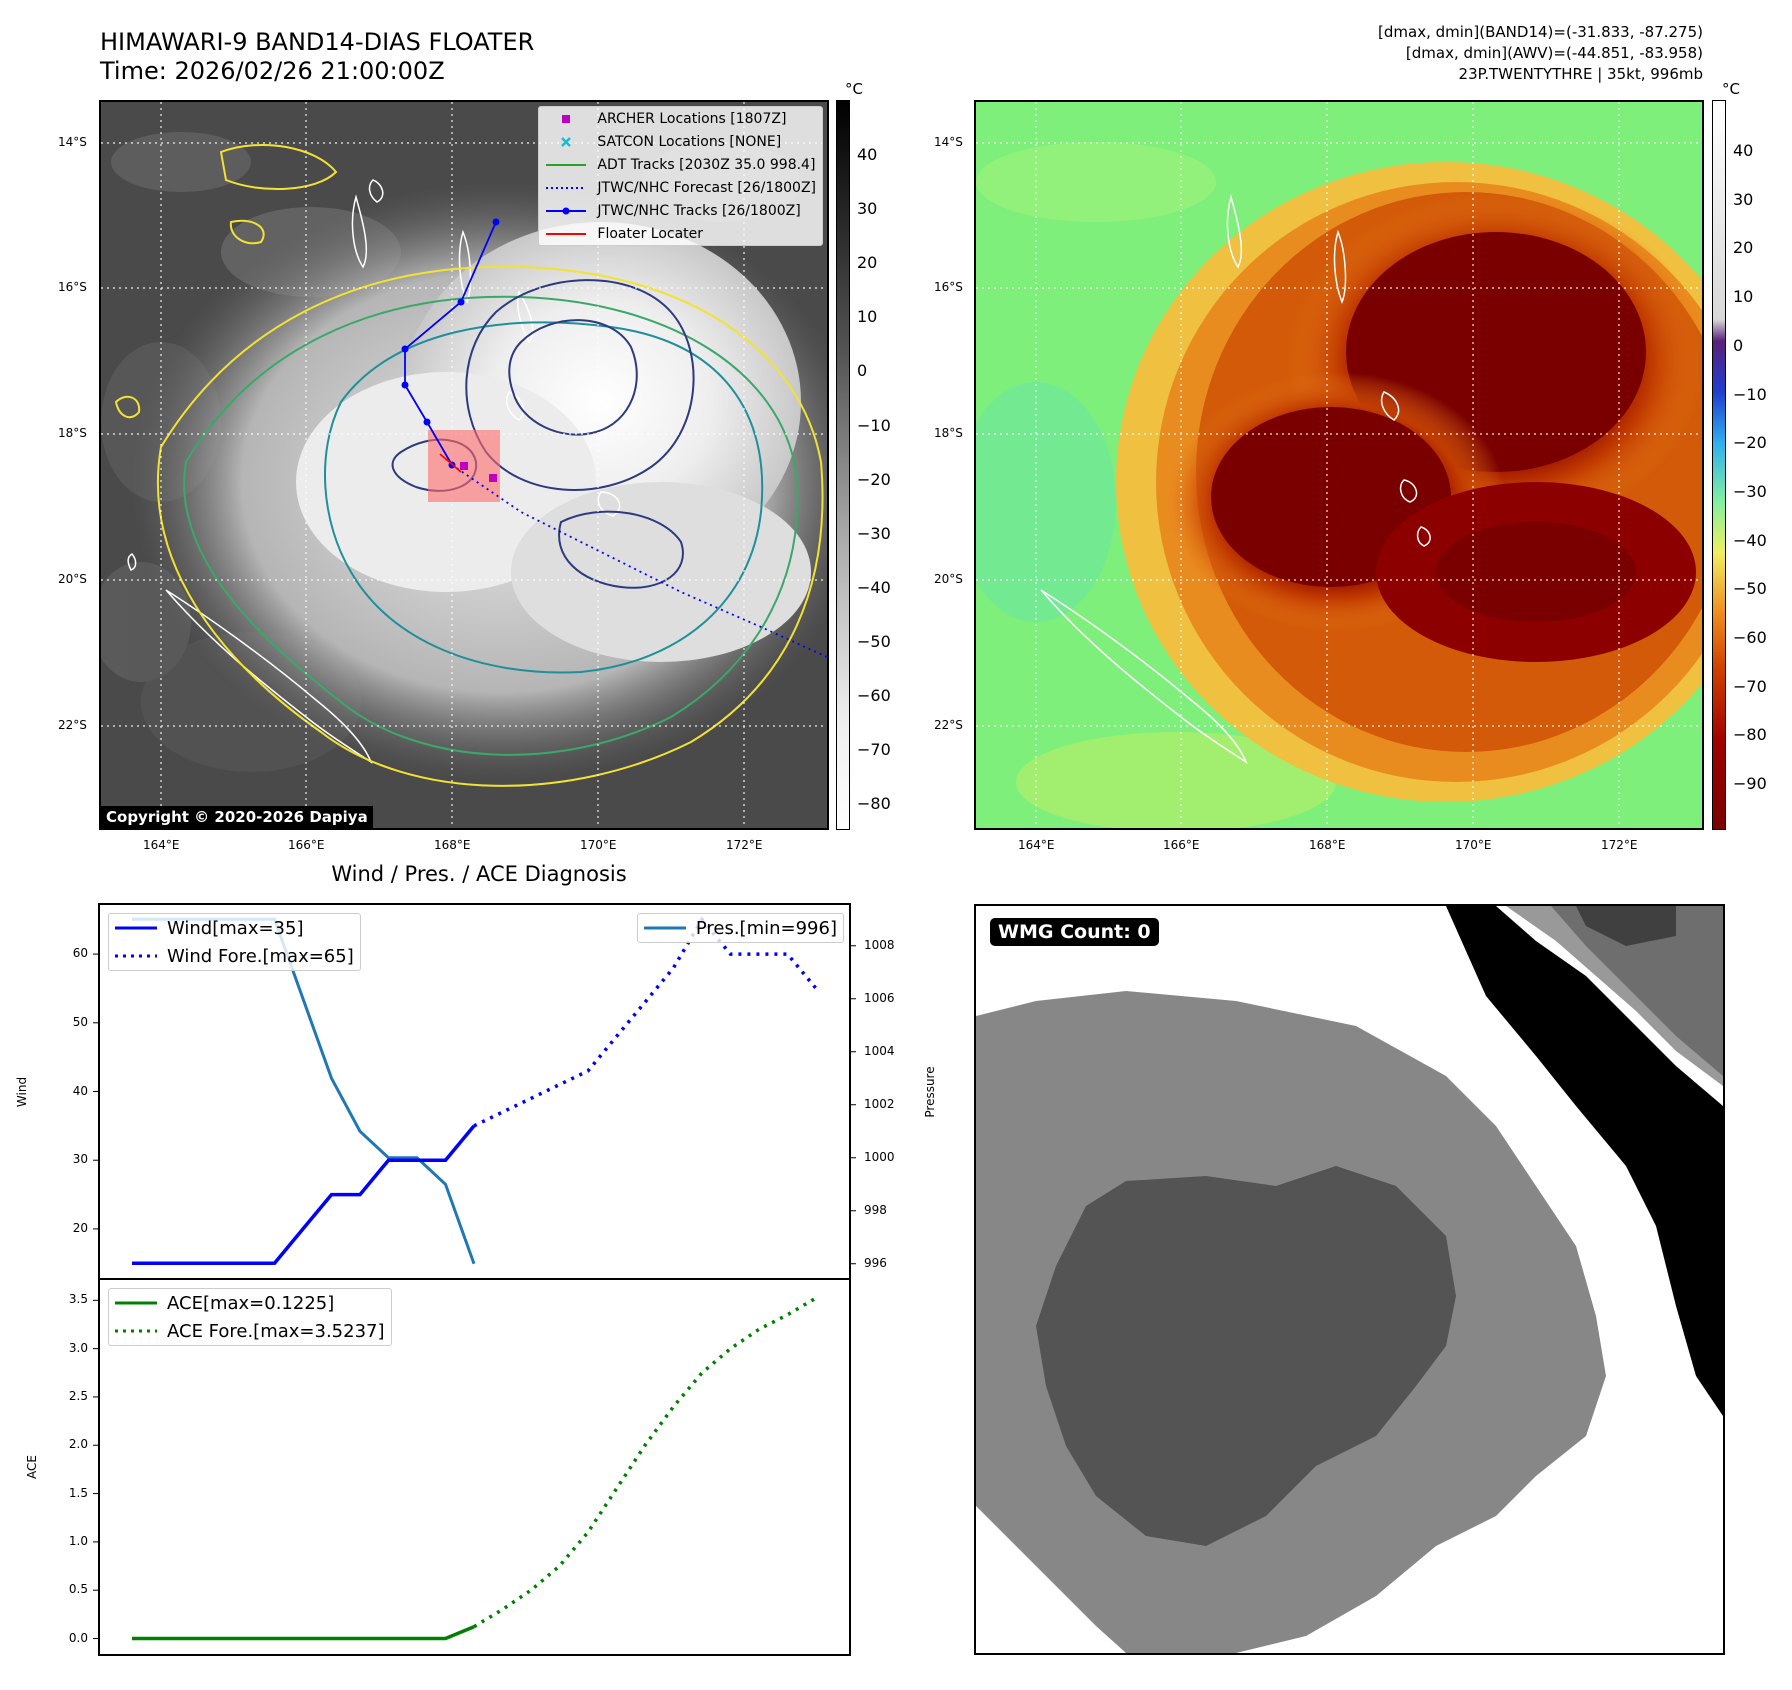 The image size is (1792, 1690). I want to click on legend-item: ACE Fore.[max=3.5237], so click(250, 1331).